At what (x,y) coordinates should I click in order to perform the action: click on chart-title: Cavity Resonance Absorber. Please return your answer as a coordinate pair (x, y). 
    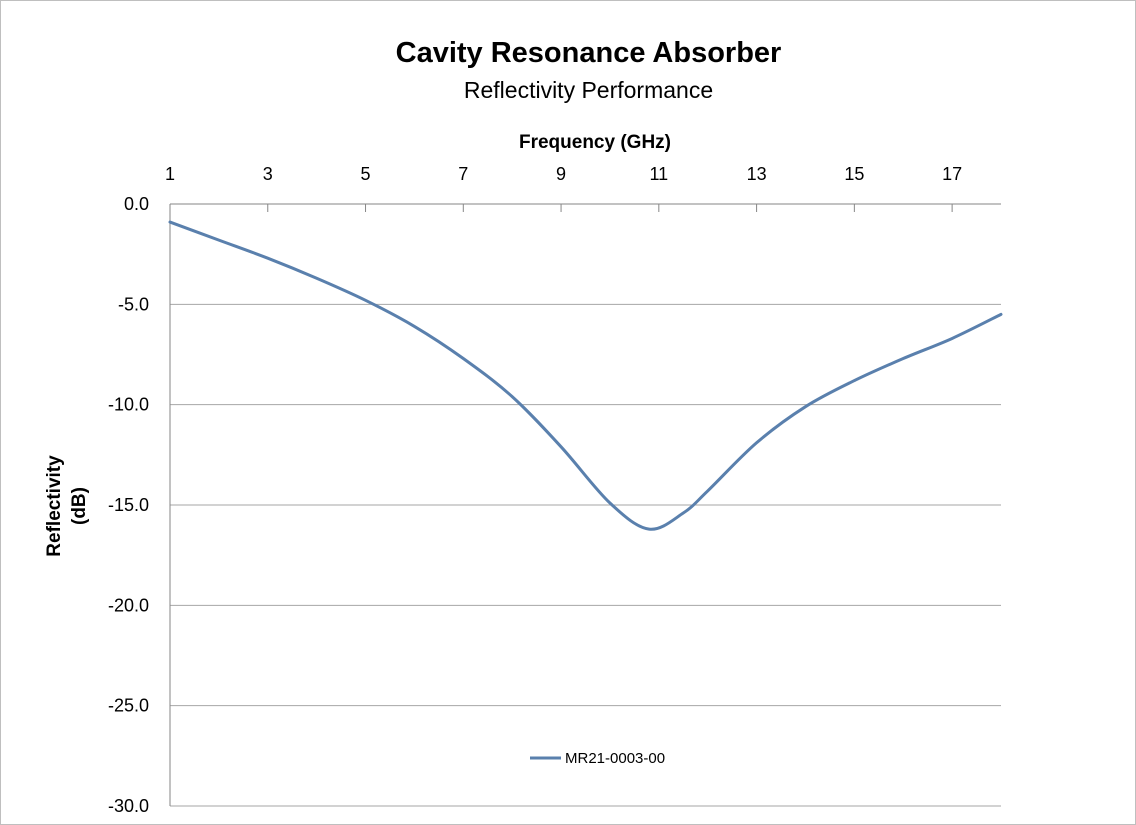
    Looking at the image, I should click on (588, 53).